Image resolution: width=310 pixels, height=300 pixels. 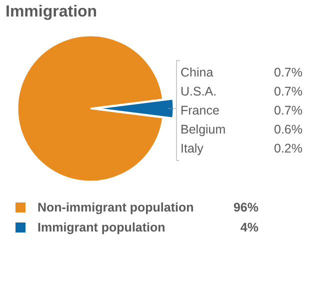 What do you see at coordinates (249, 227) in the screenshot?
I see `data-label: 4%` at bounding box center [249, 227].